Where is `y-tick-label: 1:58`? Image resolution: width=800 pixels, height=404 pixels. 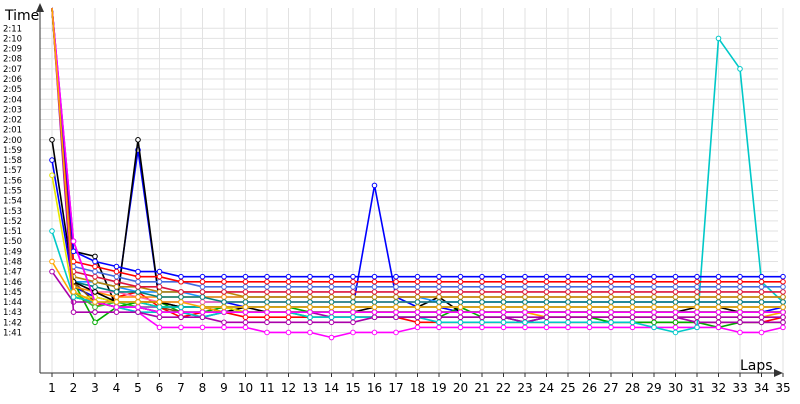 y-tick-label: 1:58 is located at coordinates (12, 161).